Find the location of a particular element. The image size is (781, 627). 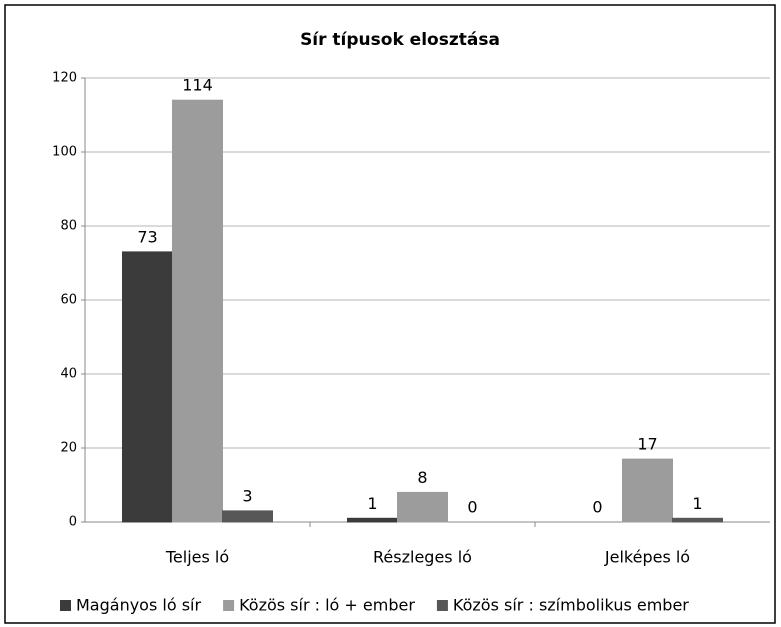

data-label: 73 is located at coordinates (147, 236).